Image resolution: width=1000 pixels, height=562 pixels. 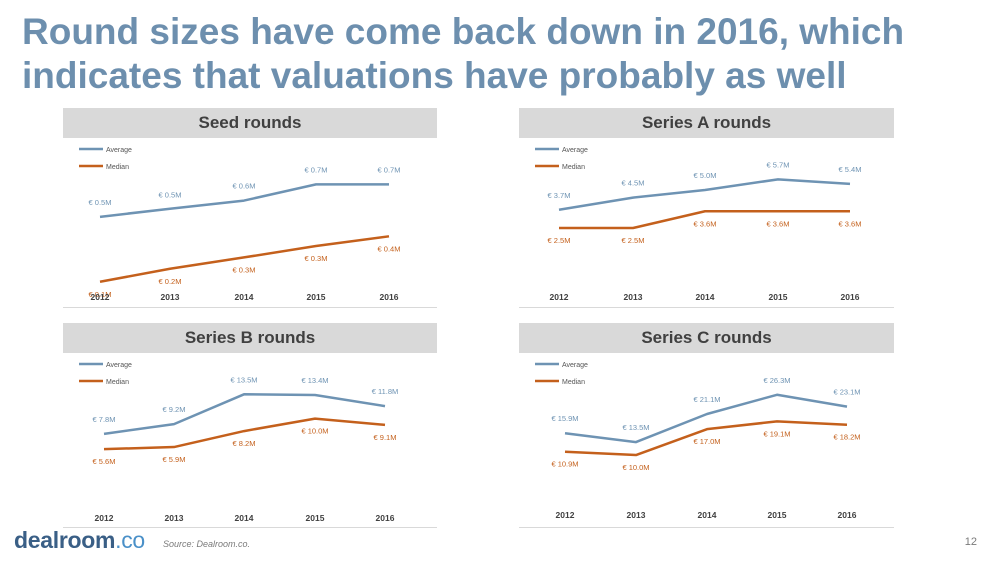 What do you see at coordinates (207, 544) in the screenshot?
I see `source-note: Source: Dealroom.co.` at bounding box center [207, 544].